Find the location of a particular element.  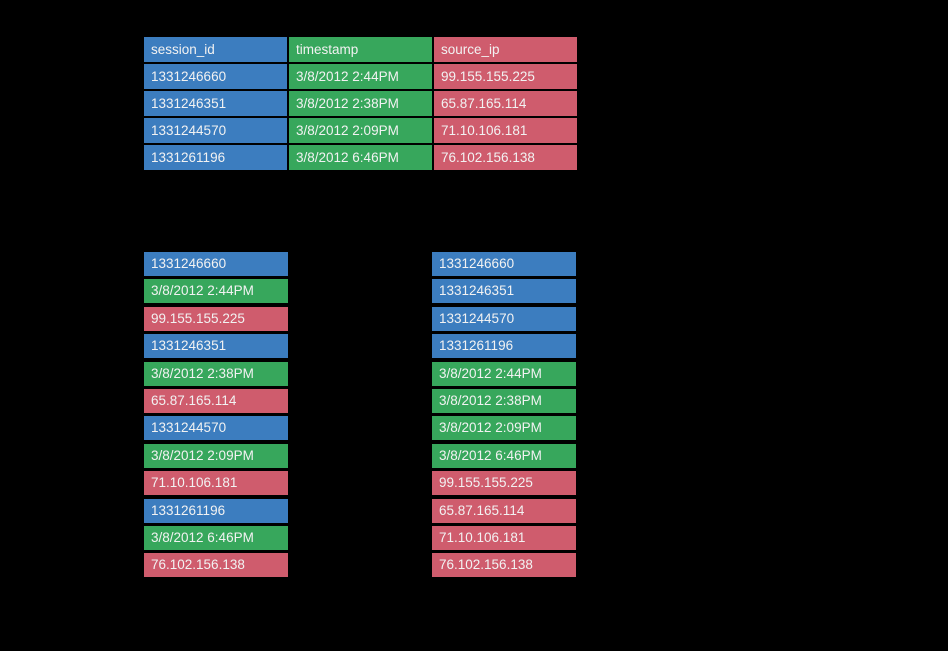

table-cell: 1331261196 is located at coordinates (215, 157).